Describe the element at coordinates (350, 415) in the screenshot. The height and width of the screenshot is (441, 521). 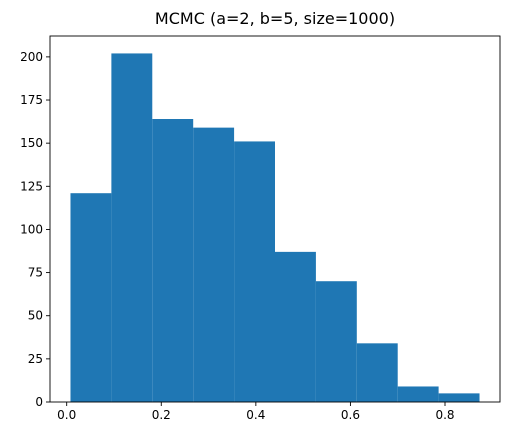
I see `x-tick-label: 0.6` at that location.